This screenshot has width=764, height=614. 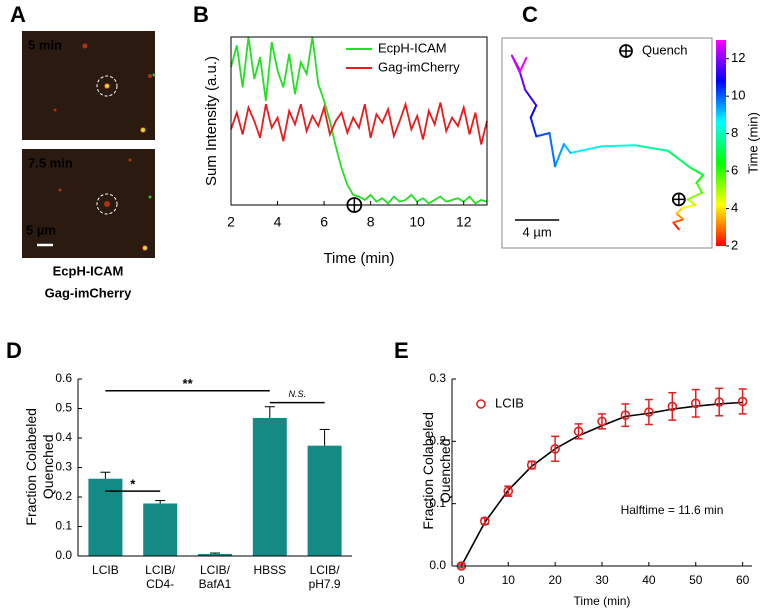 What do you see at coordinates (734, 170) in the screenshot?
I see `colorbar-tick-label: 6` at bounding box center [734, 170].